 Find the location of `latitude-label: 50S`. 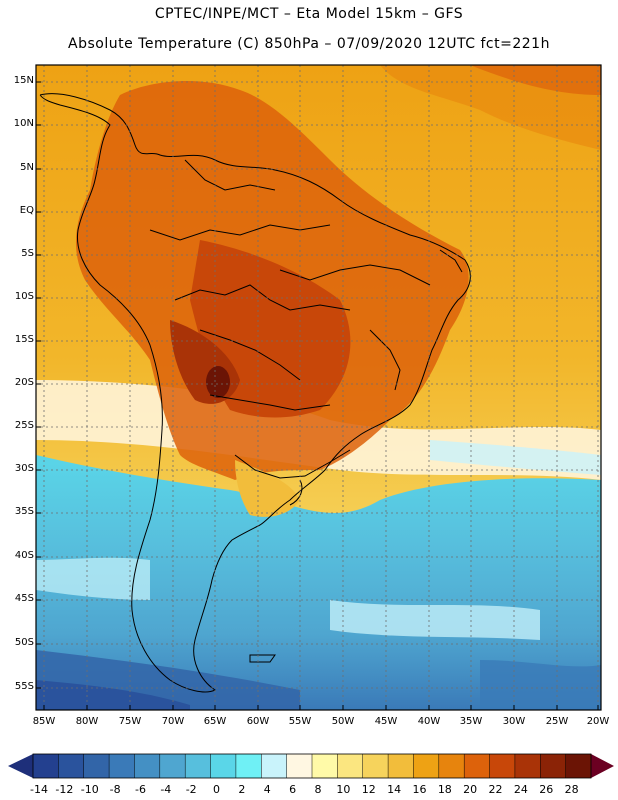

latitude-label: 50S is located at coordinates (24, 642).